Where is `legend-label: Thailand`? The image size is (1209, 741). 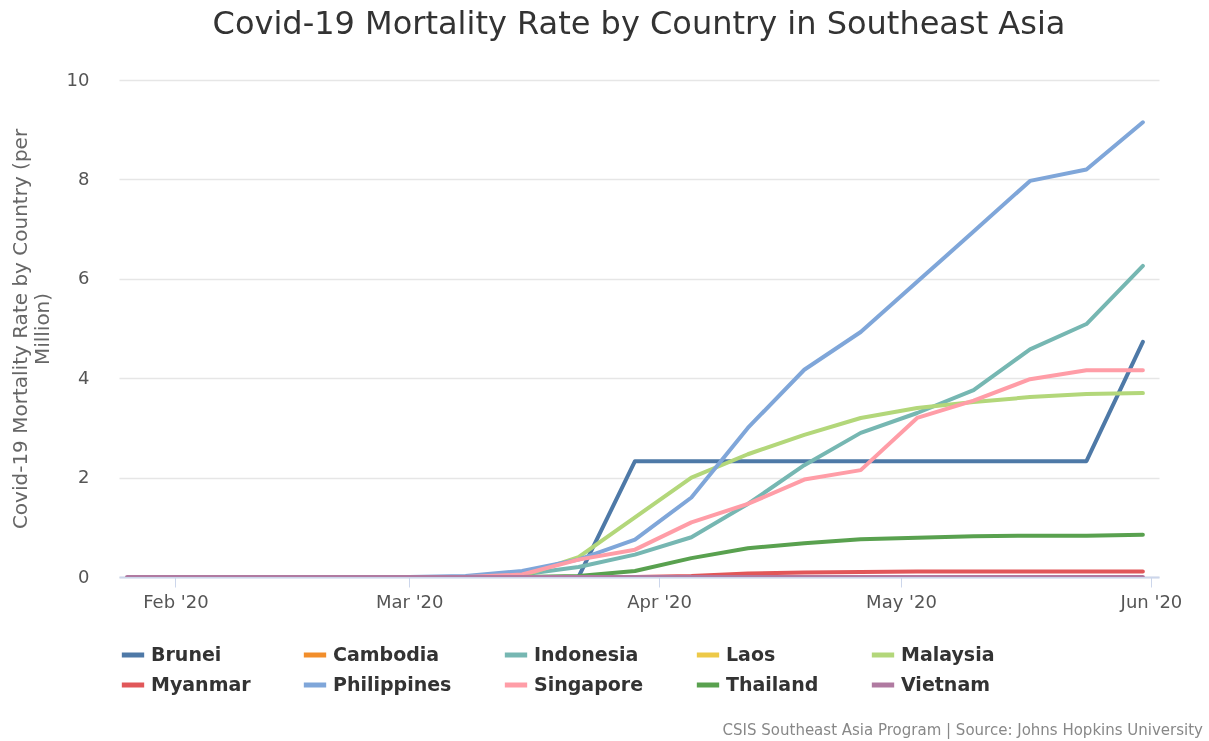
legend-label: Thailand is located at coordinates (772, 684).